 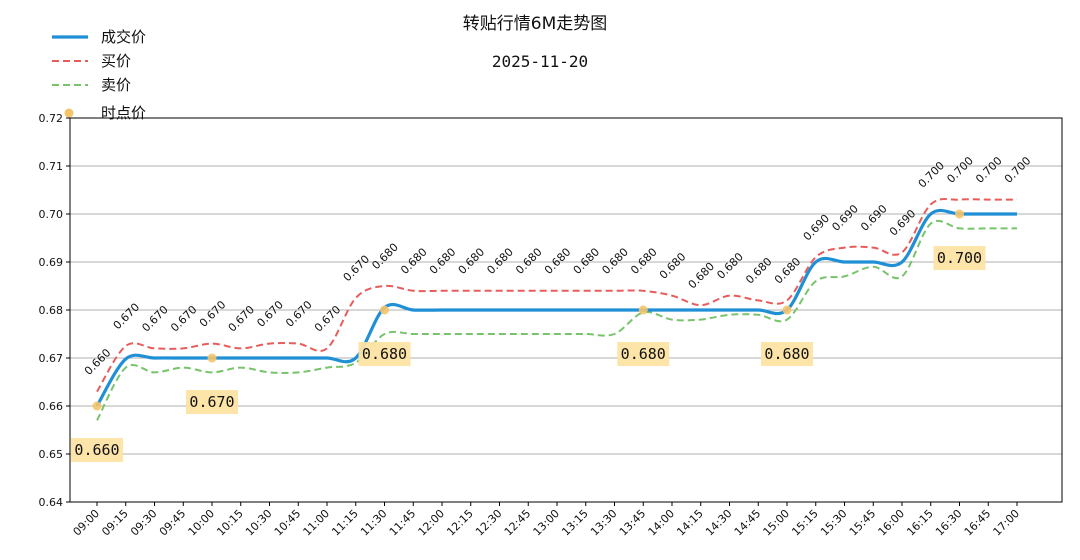 What do you see at coordinates (230, 523) in the screenshot?
I see `x-tick-label: 10:15` at bounding box center [230, 523].